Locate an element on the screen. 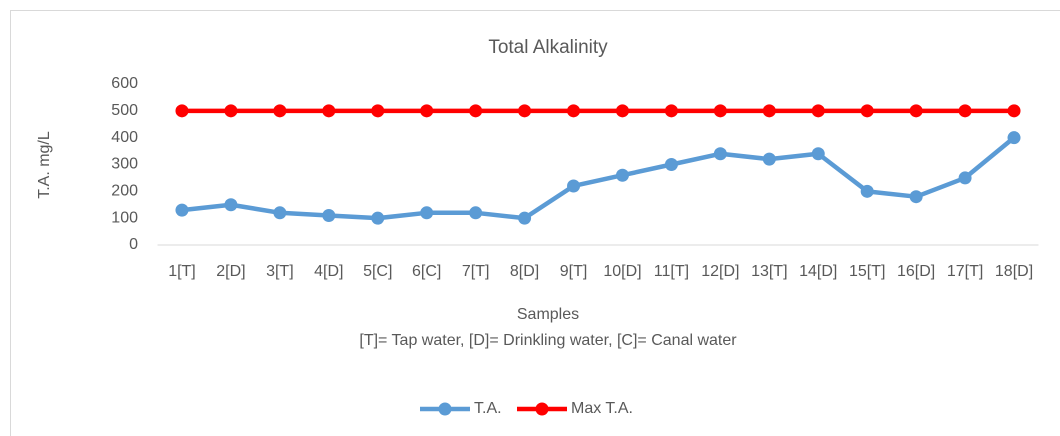 Image resolution: width=1060 pixels, height=436 pixels. x-tick-label: 7[T] is located at coordinates (476, 271).